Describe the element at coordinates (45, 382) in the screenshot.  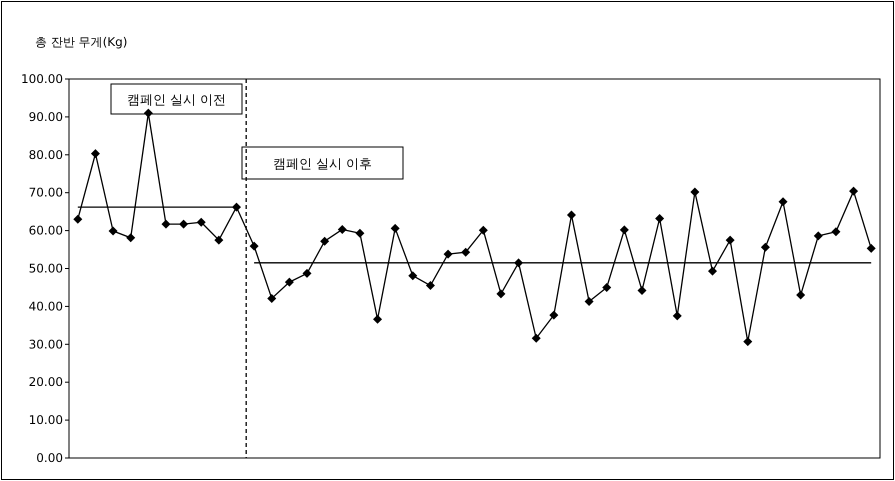
I see `y-tick-label: 20.00` at that location.